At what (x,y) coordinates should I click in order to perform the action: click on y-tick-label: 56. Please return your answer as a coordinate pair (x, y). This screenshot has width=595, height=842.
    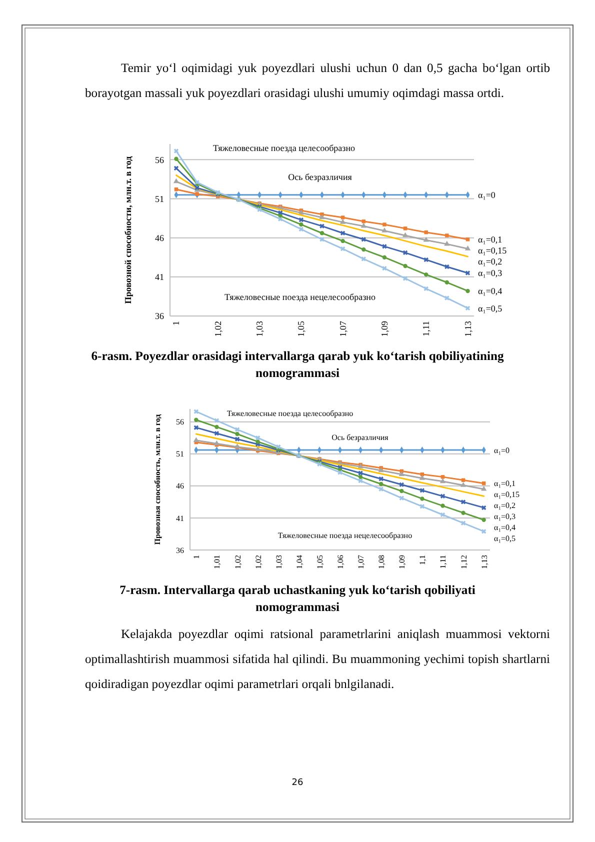
    Looking at the image, I should click on (159, 159).